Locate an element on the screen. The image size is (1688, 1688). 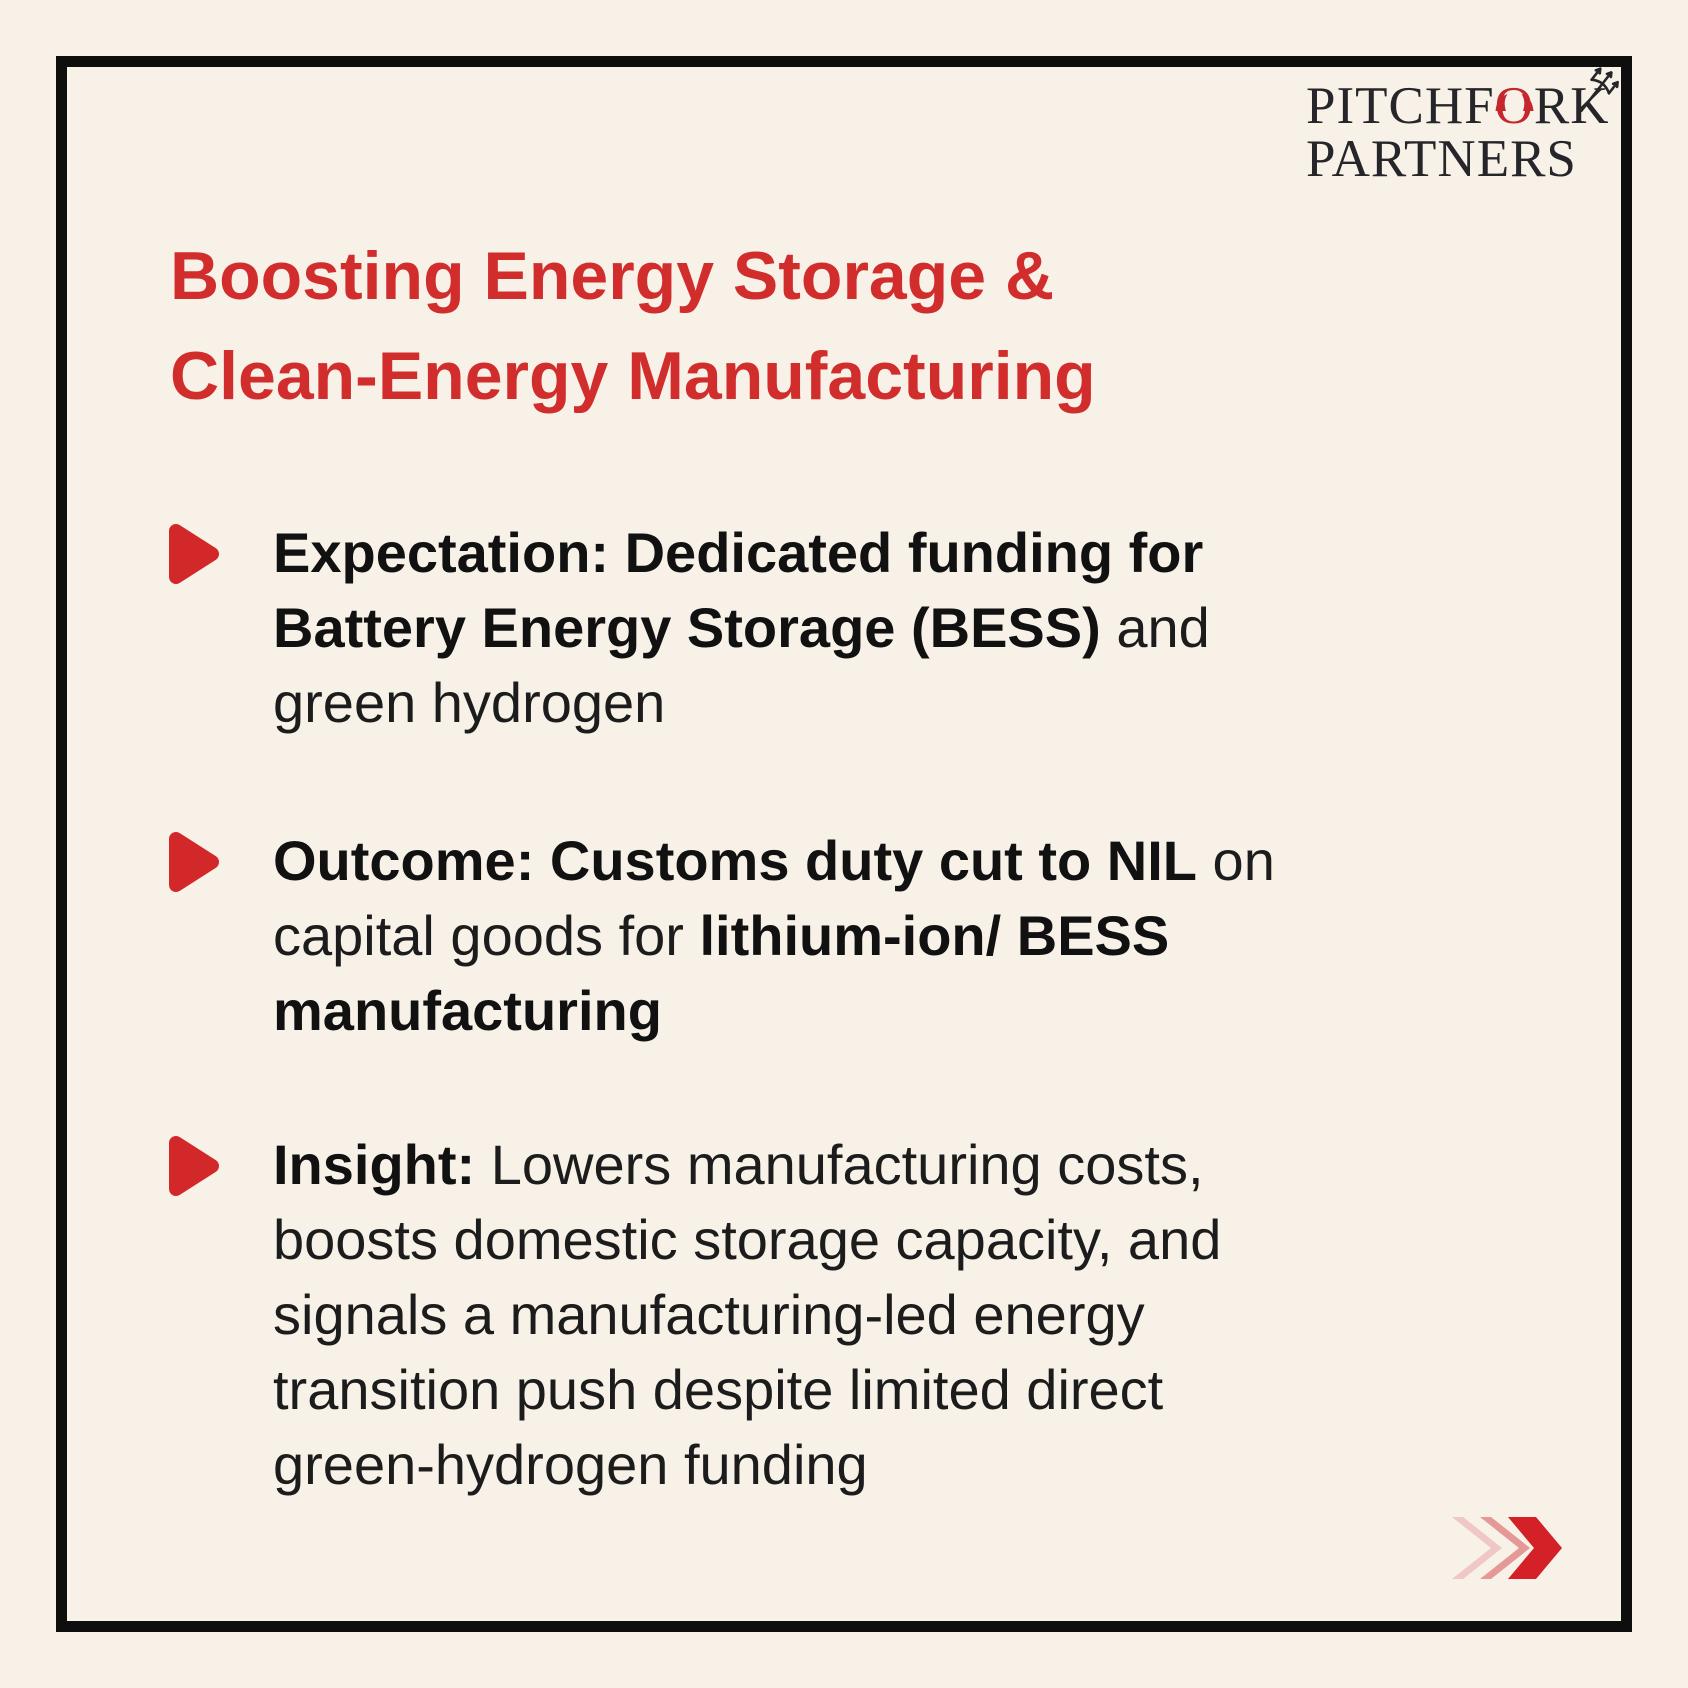
brand-logo-line2: PARTNERS is located at coordinates (1441, 159).